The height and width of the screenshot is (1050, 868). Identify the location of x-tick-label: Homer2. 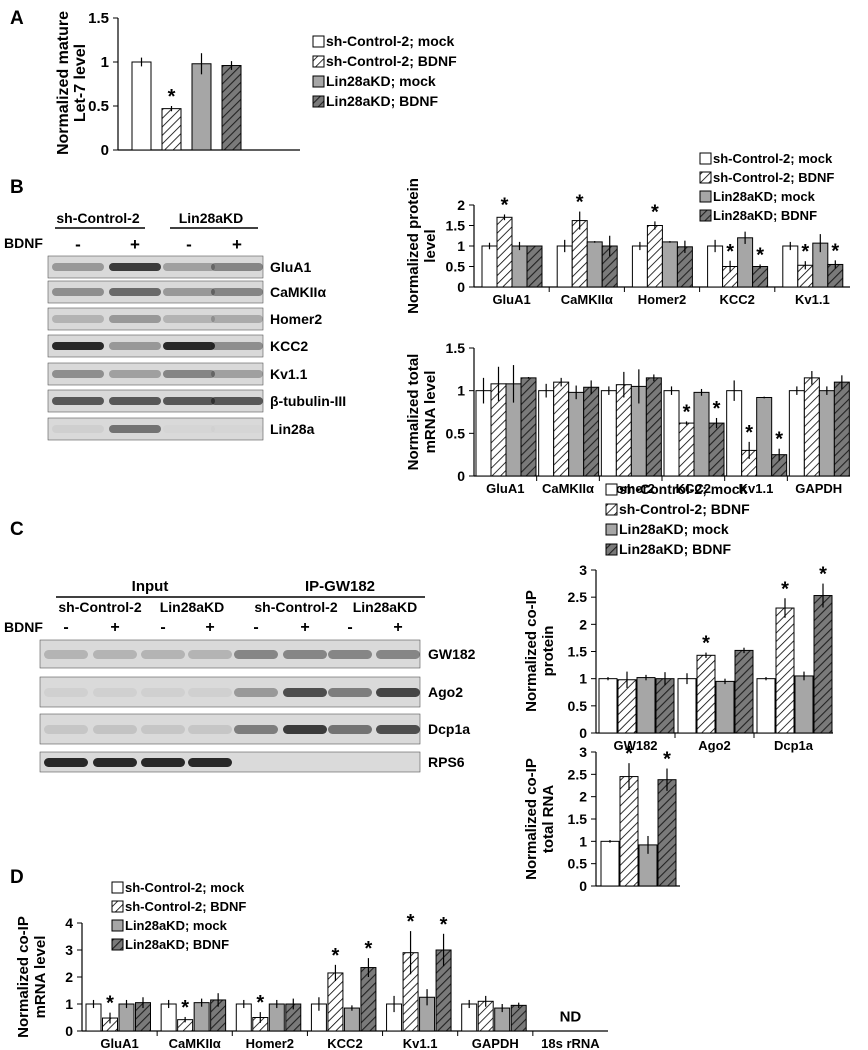
(630, 488).